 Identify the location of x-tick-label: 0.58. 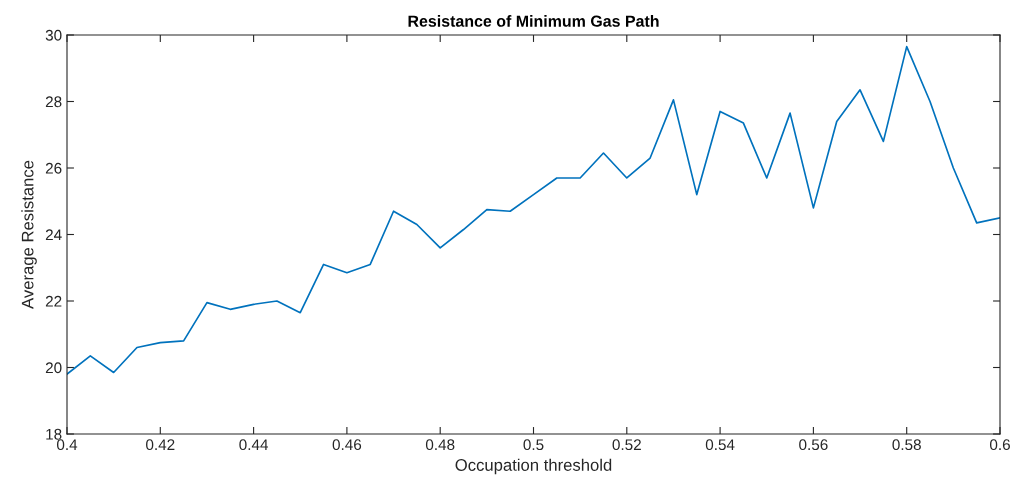
(906, 445).